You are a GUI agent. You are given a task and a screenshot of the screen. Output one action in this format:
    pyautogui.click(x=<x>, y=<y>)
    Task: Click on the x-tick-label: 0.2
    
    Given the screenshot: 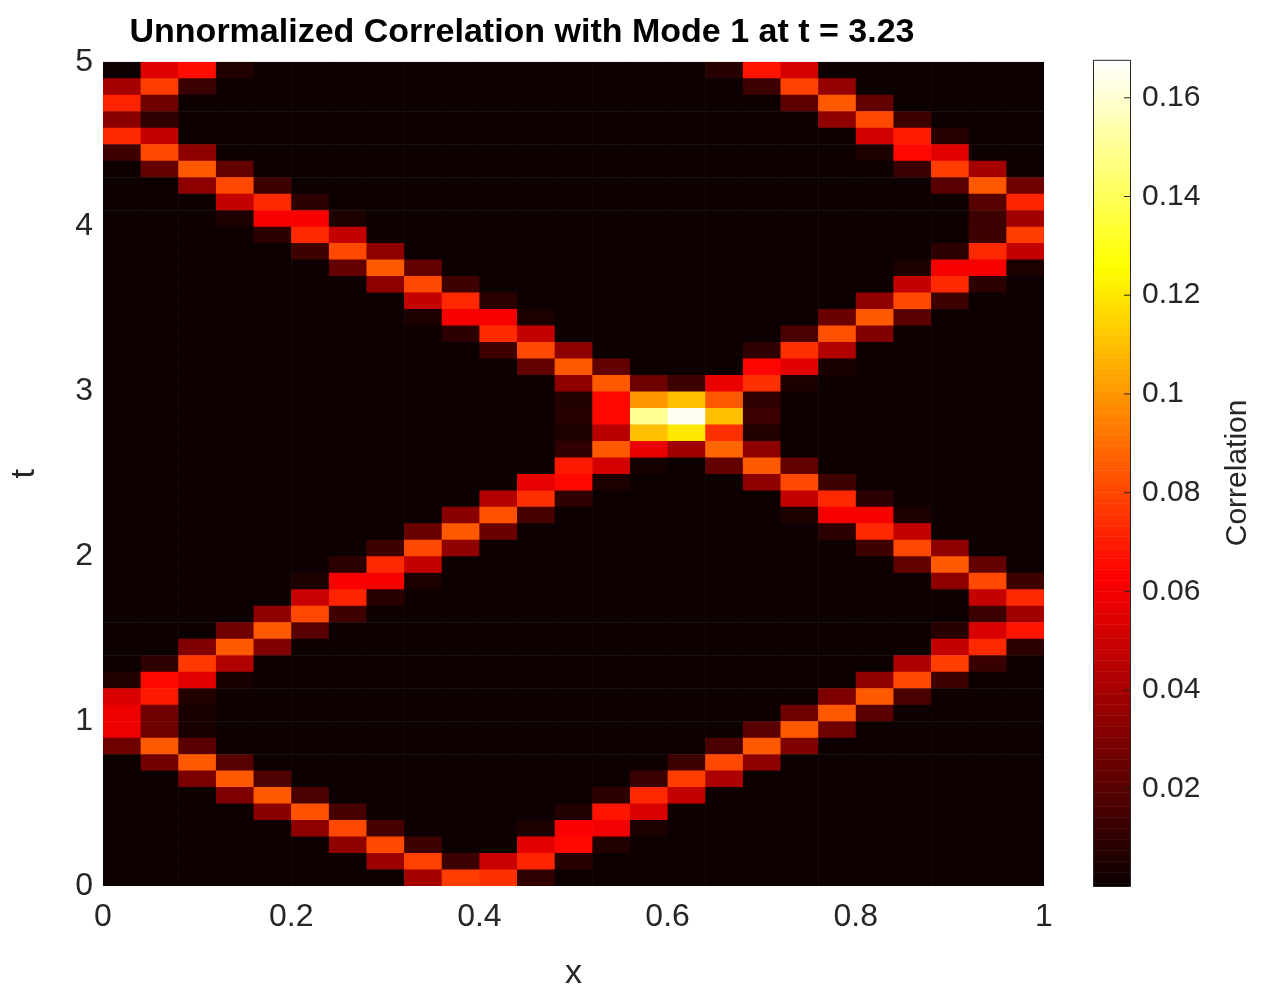 What is the action you would take?
    pyautogui.click(x=291, y=915)
    